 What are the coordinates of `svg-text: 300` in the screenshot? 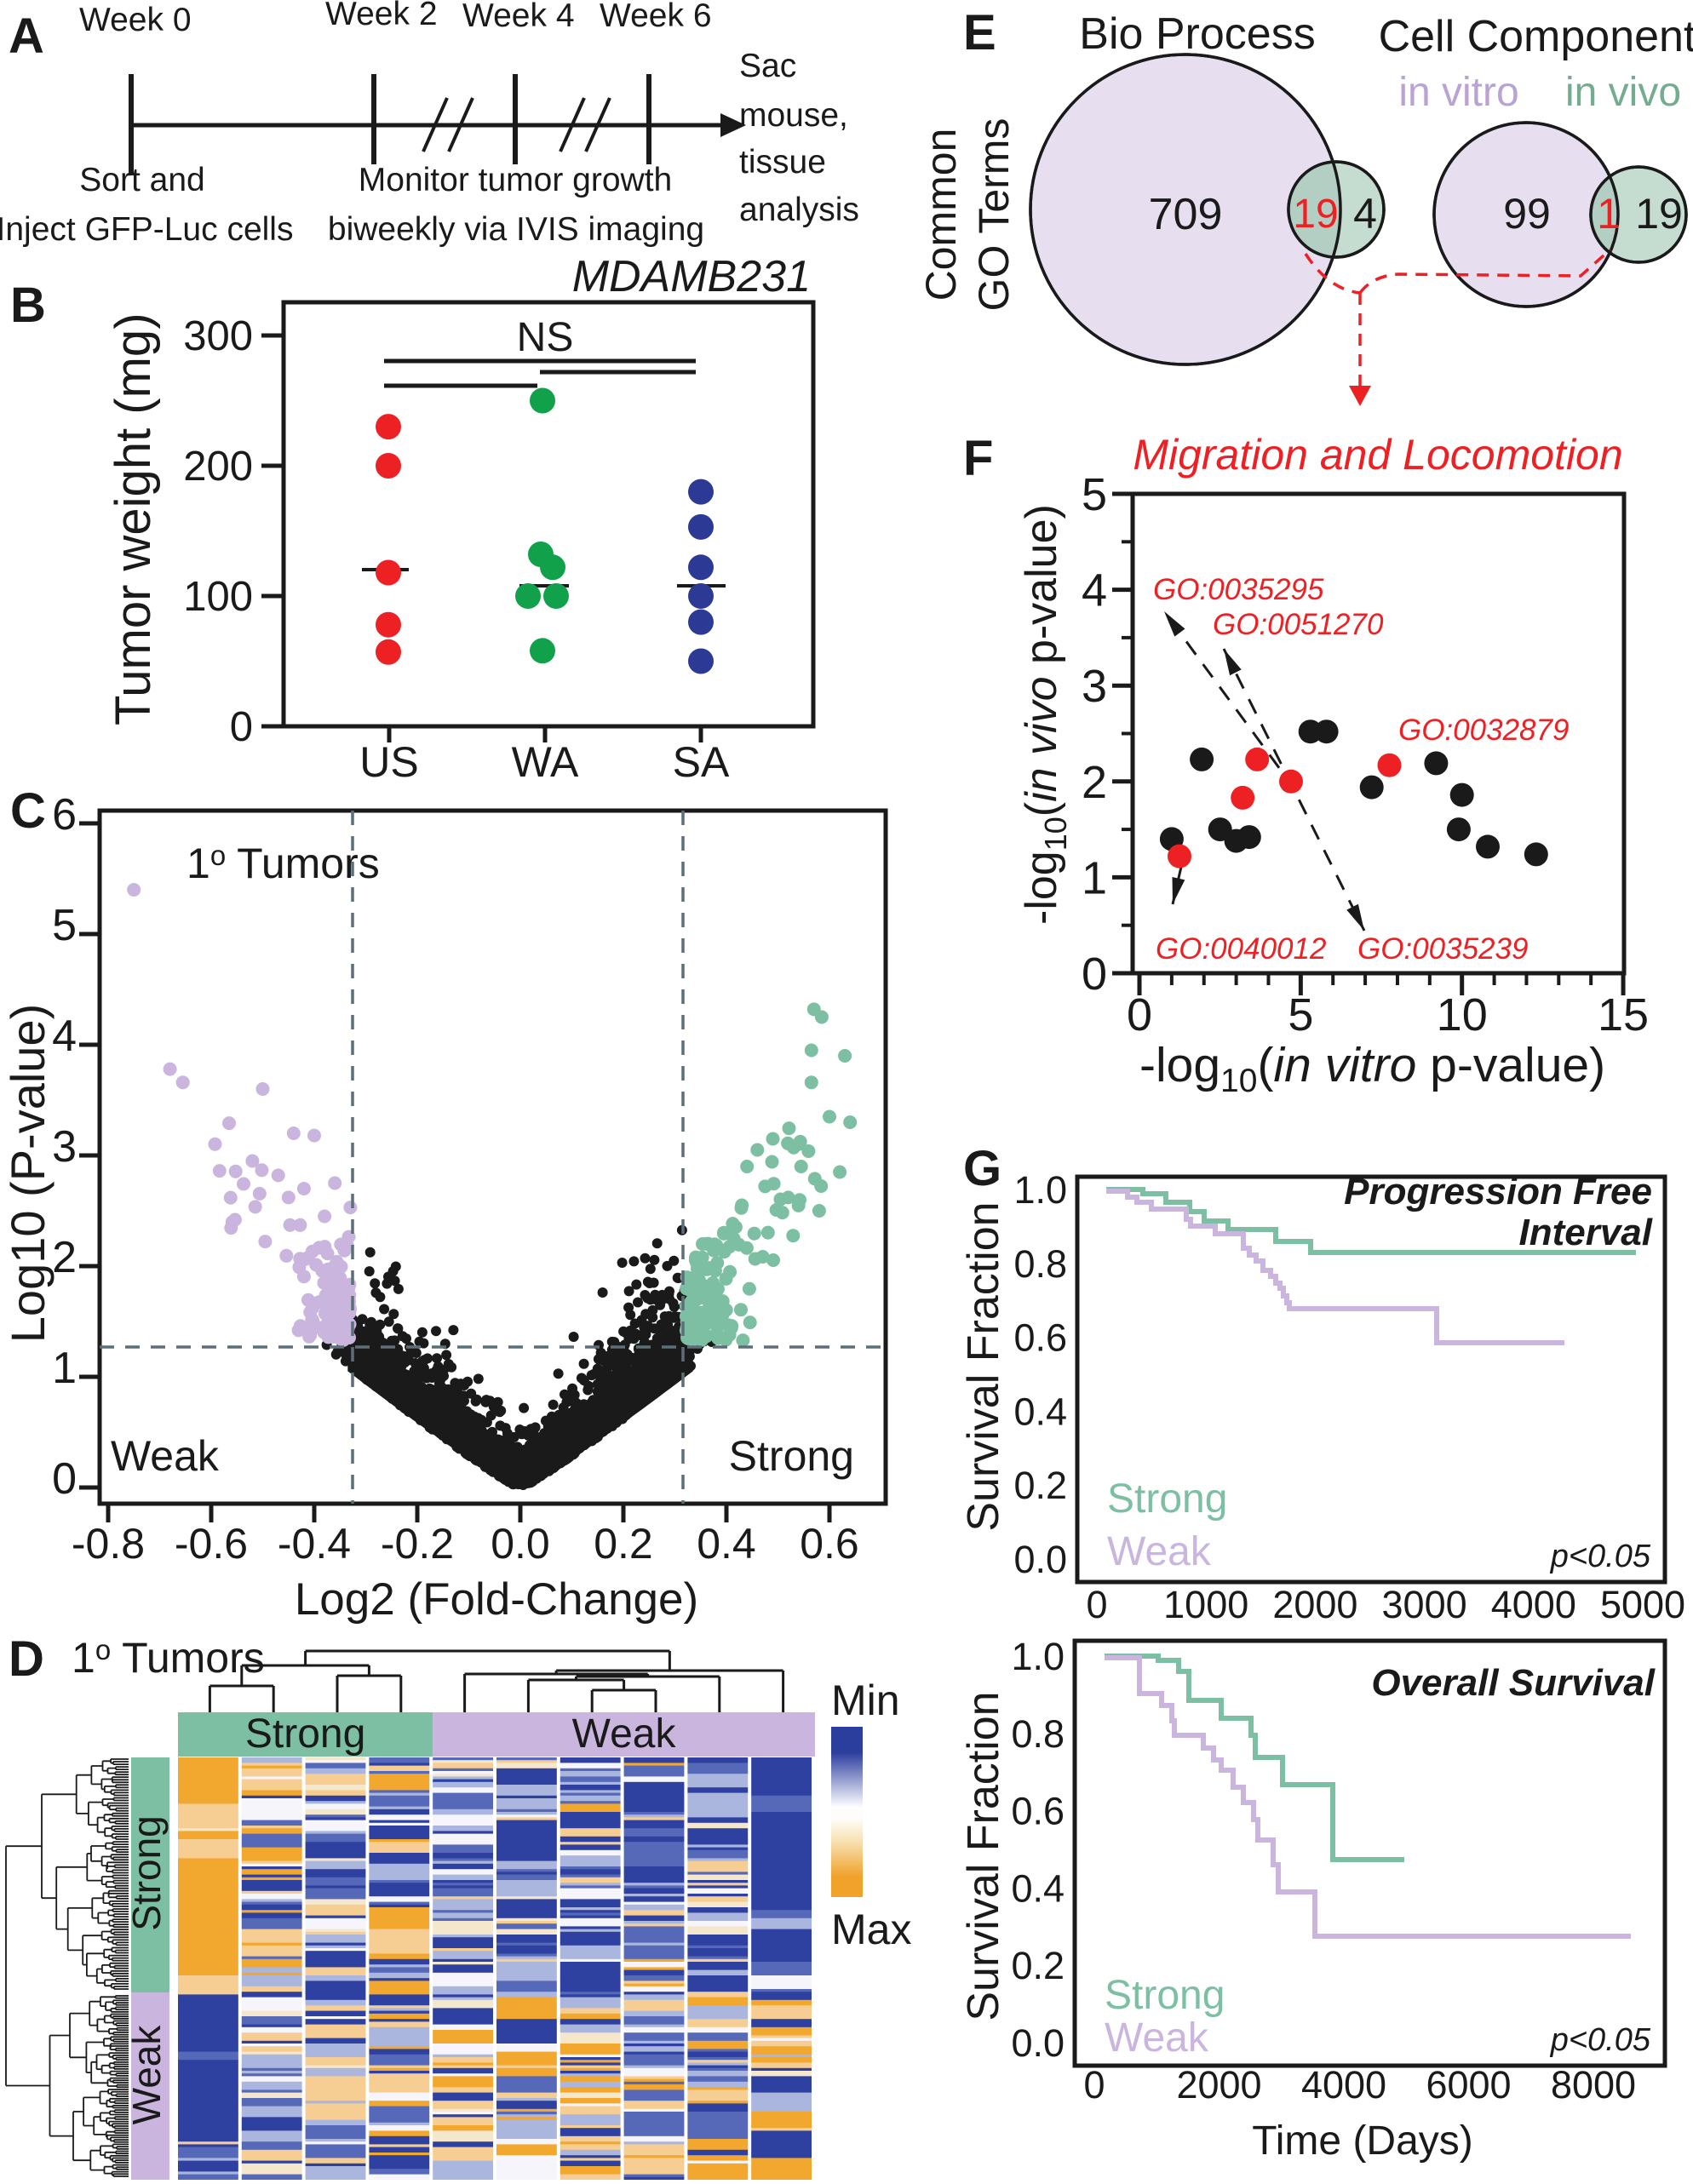 It's located at (218, 336).